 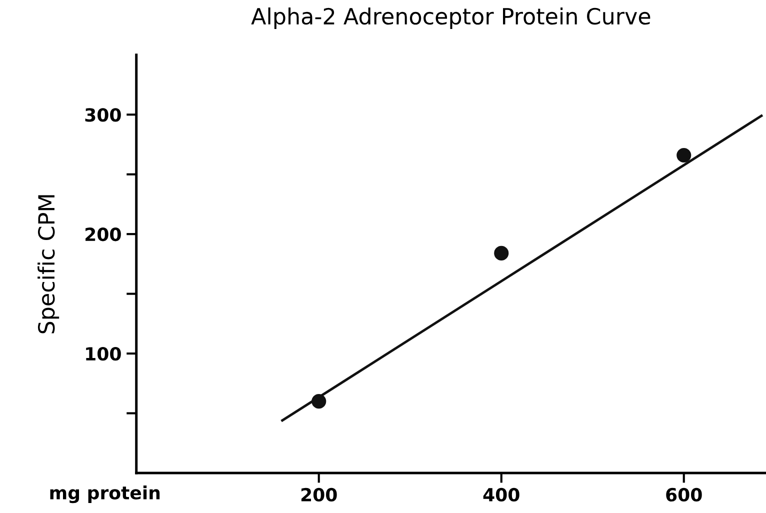 I want to click on y-axis-title: Specific CPM, so click(x=49, y=264).